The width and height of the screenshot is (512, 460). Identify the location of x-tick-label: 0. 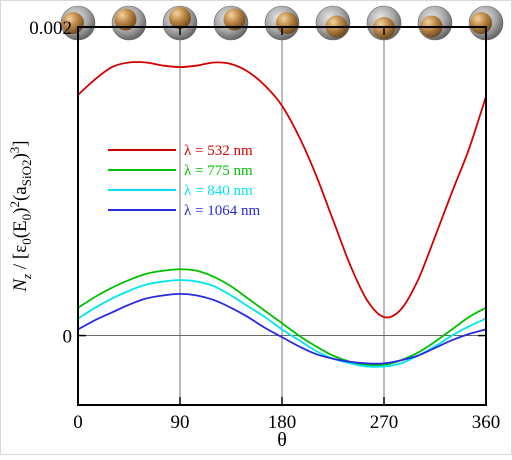
(78, 422).